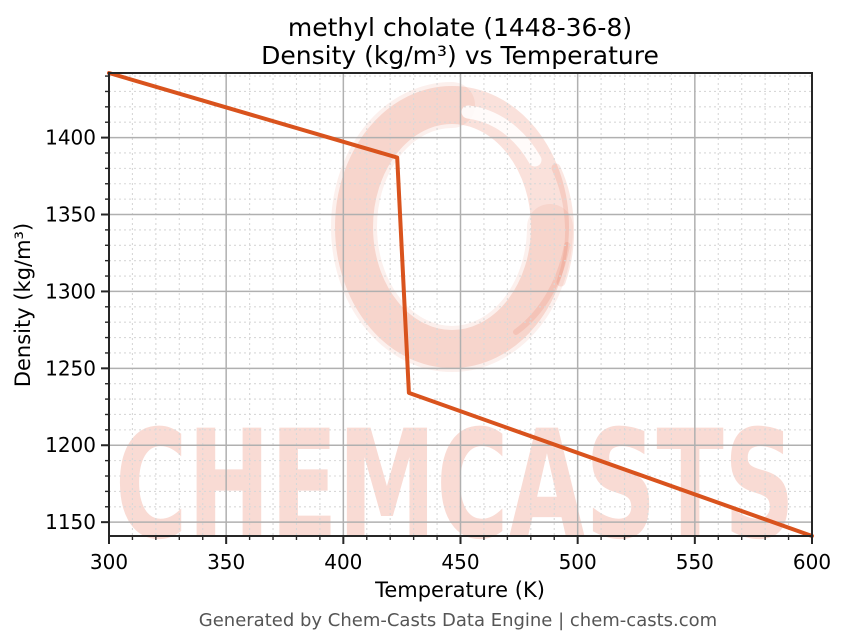 The height and width of the screenshot is (644, 843). Describe the element at coordinates (109, 562) in the screenshot. I see `x-tick-label: 300` at that location.